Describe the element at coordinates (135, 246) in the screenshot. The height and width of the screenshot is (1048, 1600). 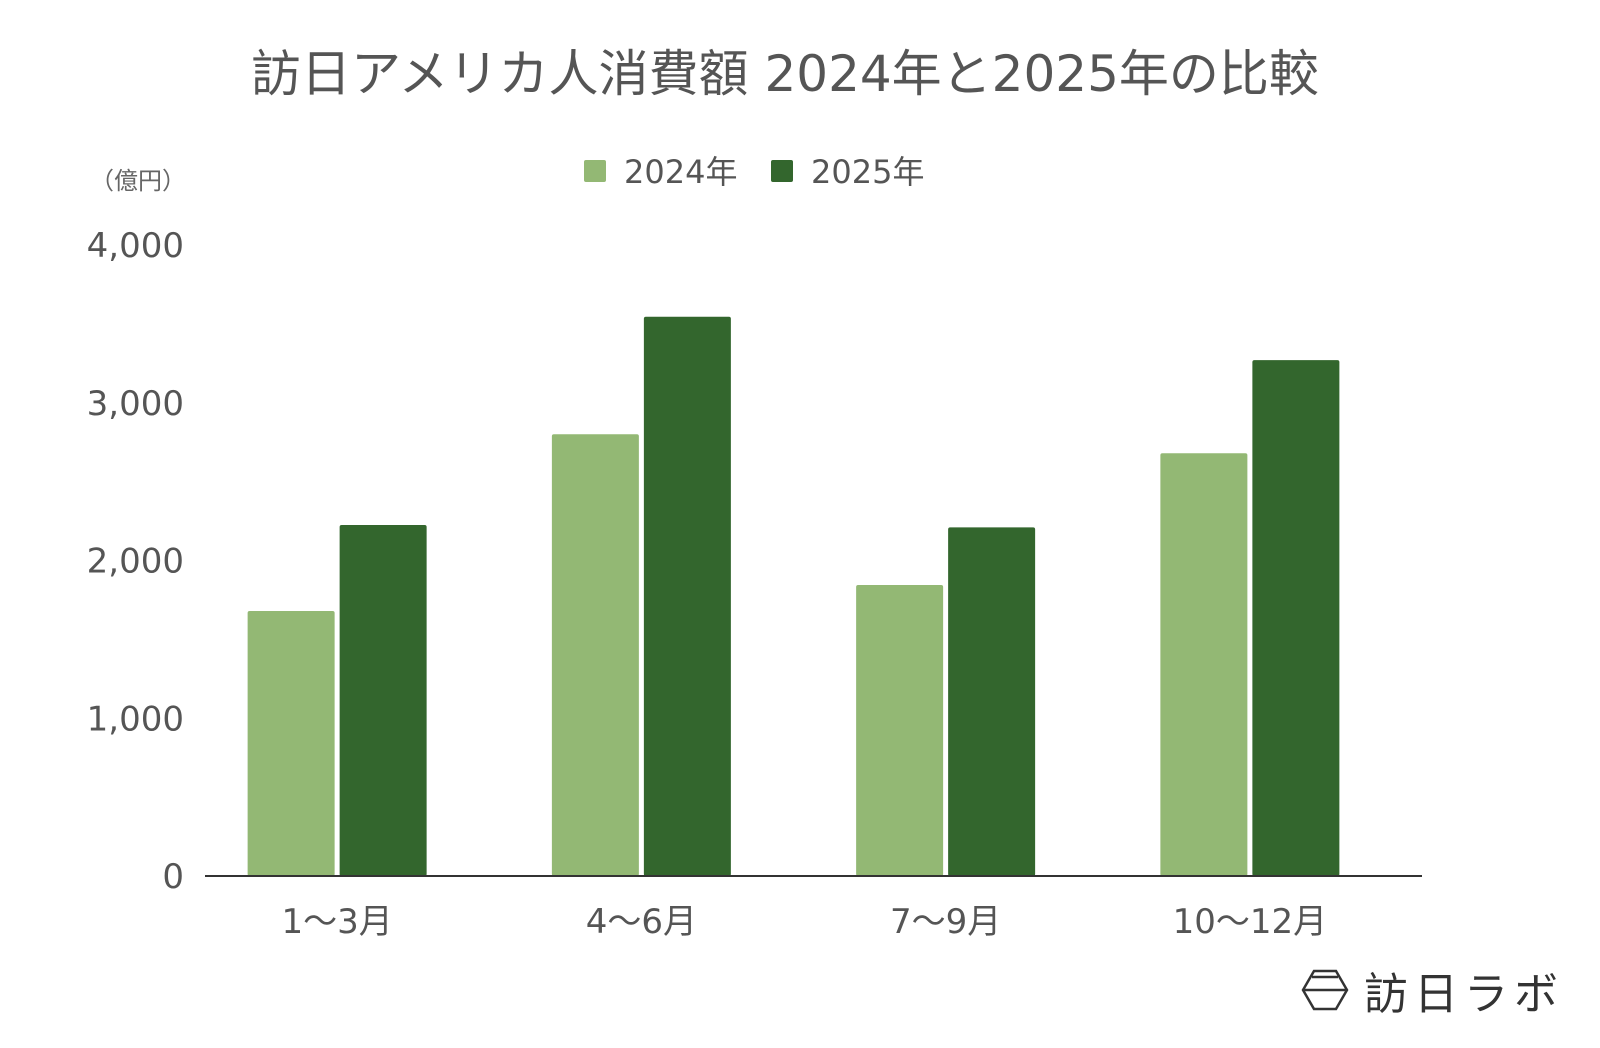
I see `y-tick-label: 4,000` at that location.